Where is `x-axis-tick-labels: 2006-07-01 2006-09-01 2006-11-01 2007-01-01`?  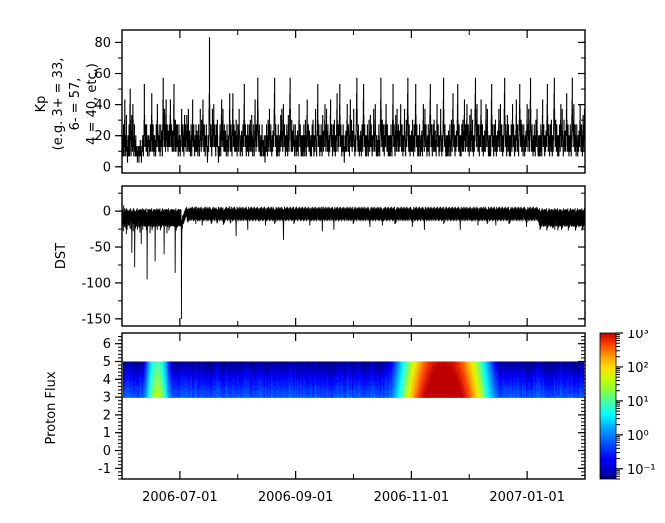 x-axis-tick-labels: 2006-07-01 2006-09-01 2006-11-01 2007-01-01 is located at coordinates (353, 497).